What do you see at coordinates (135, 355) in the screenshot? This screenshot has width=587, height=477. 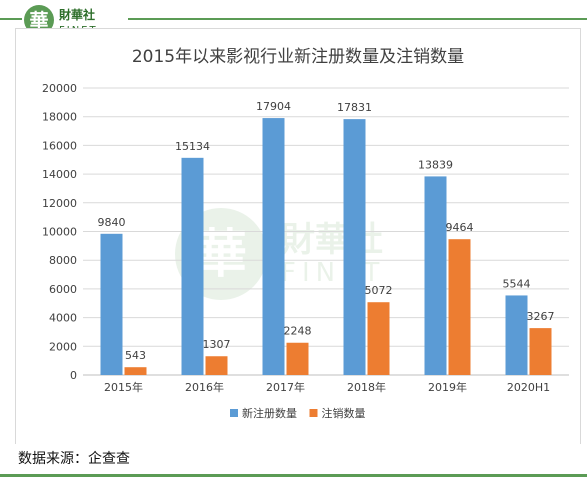 I see `data-label: 543` at bounding box center [135, 355].